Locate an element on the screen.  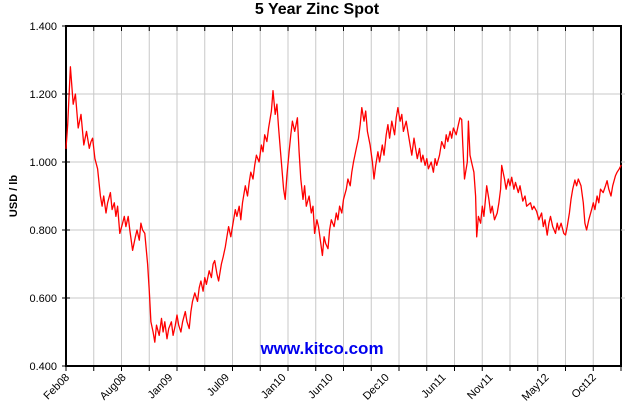
y-tick-label: 0.600 is located at coordinates (43, 299).